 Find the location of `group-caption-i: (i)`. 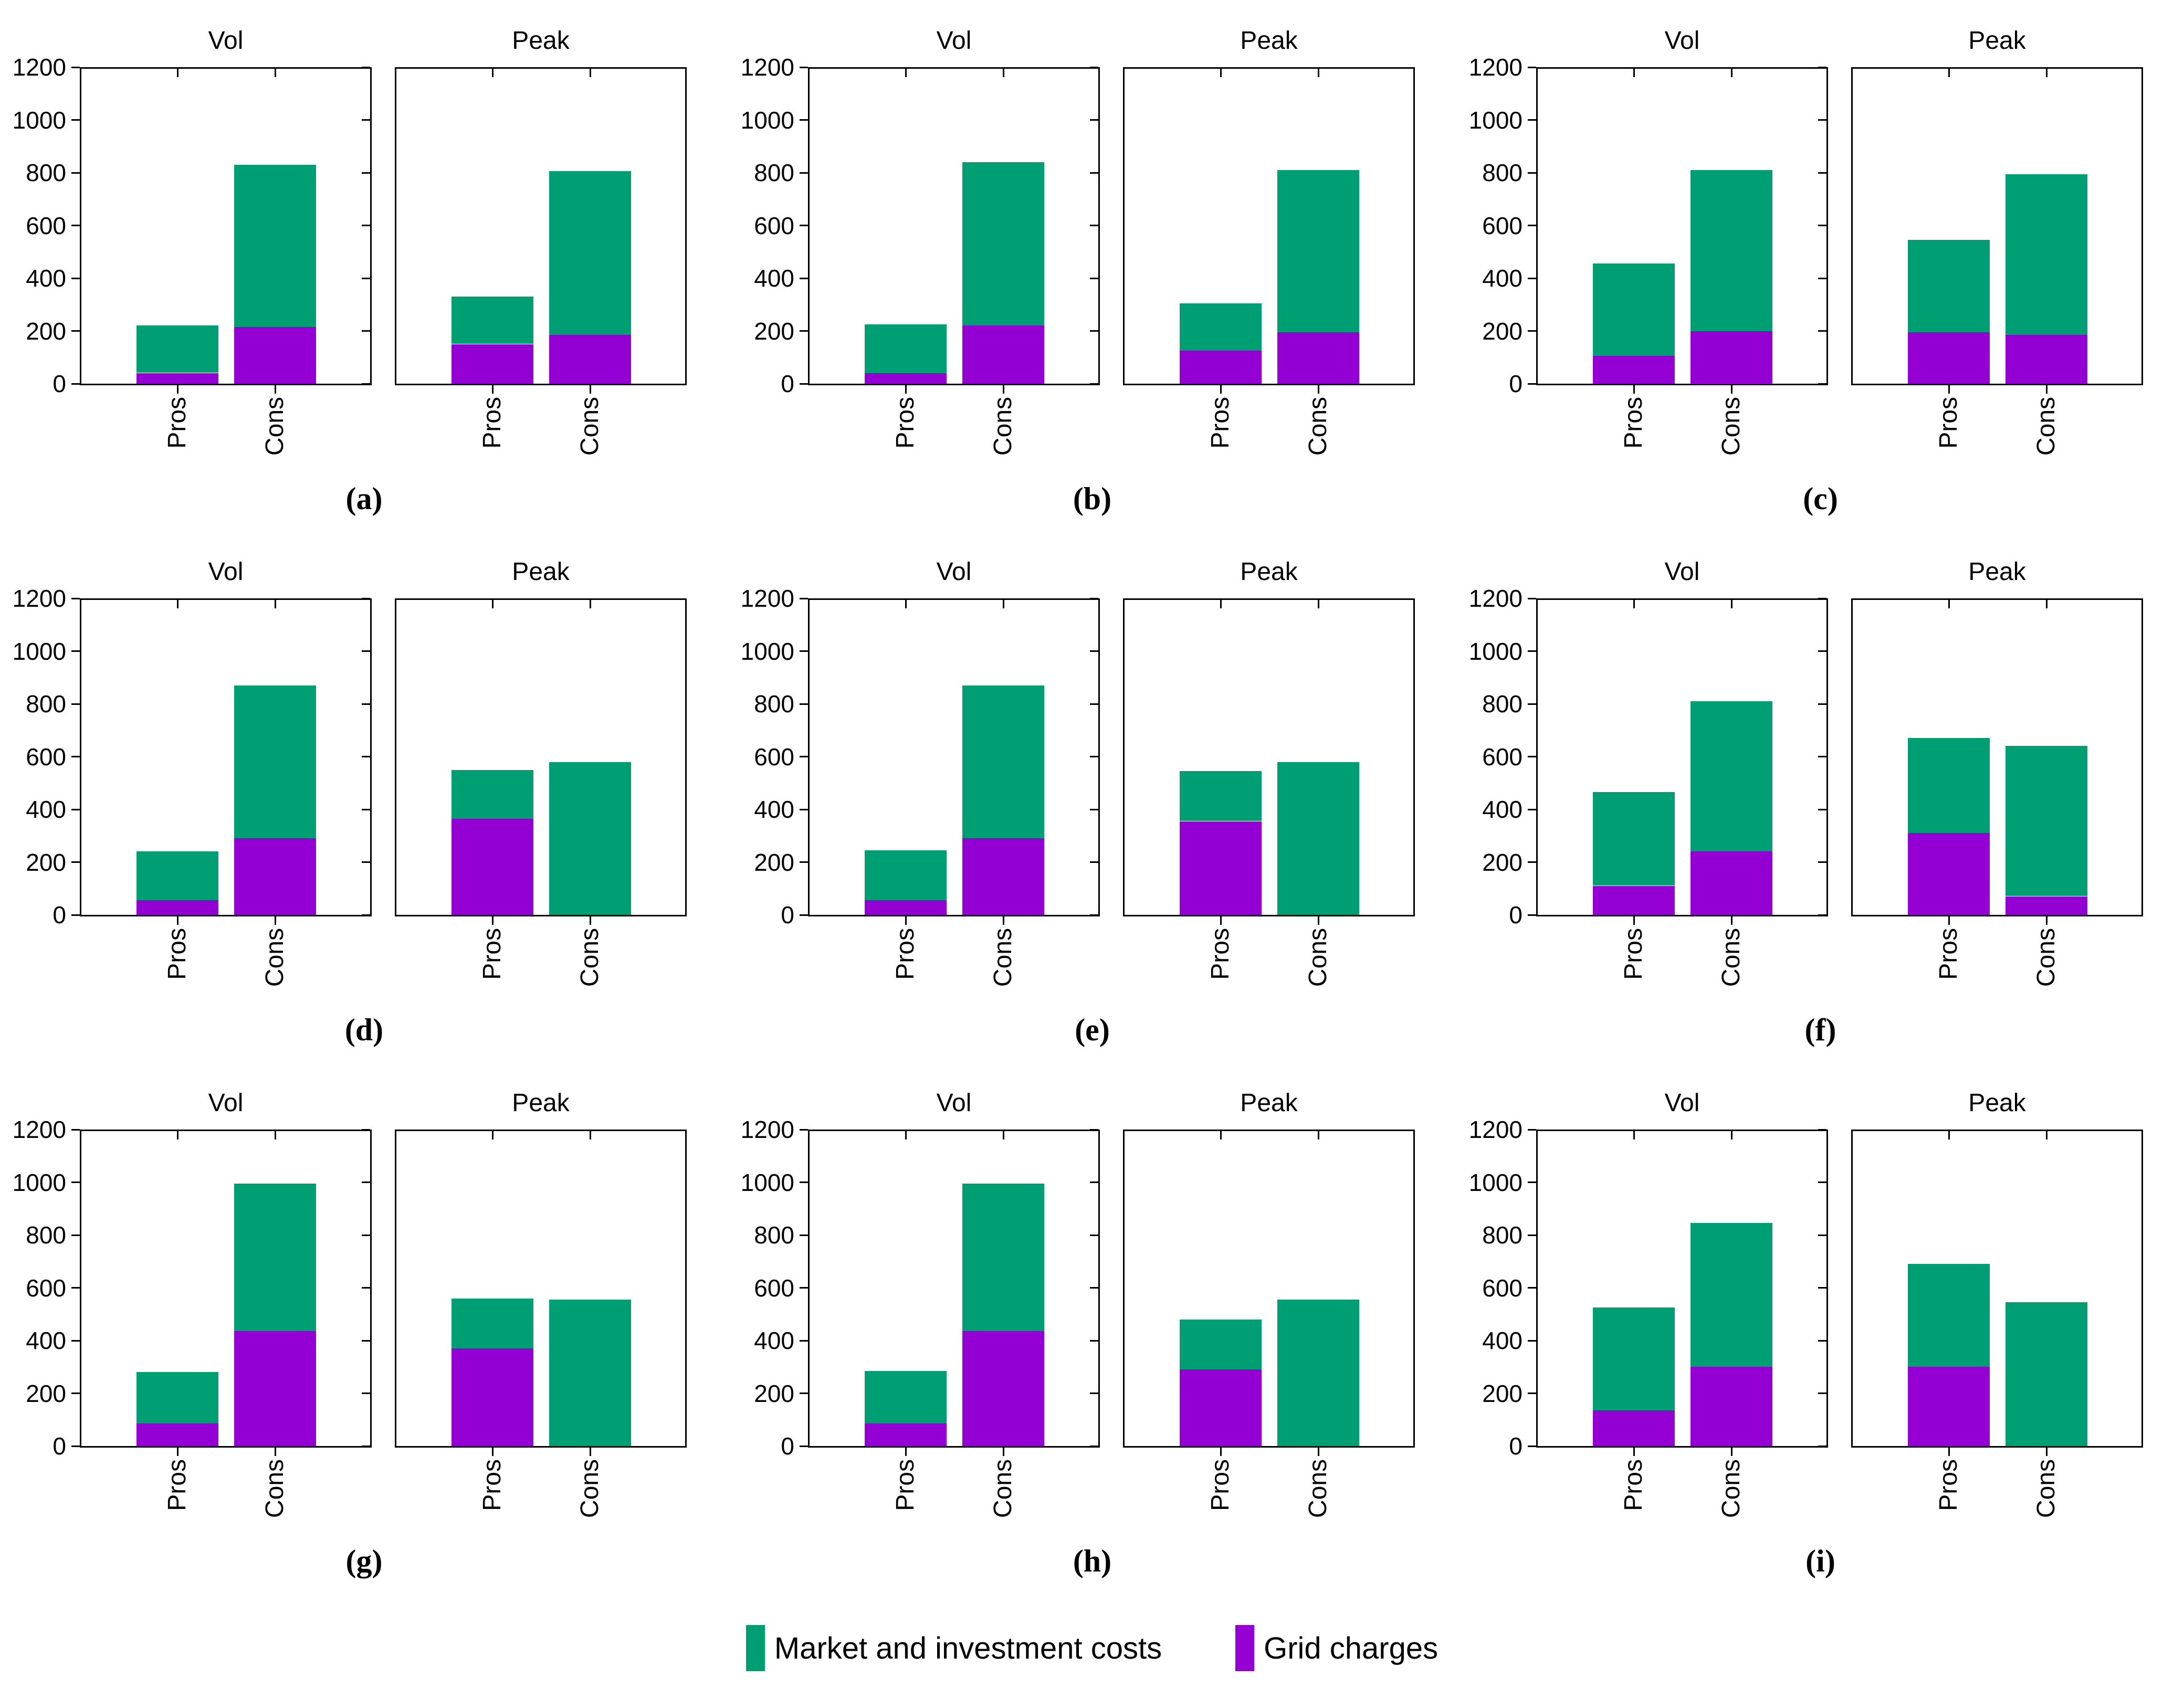

group-caption-i: (i) is located at coordinates (1820, 1561).